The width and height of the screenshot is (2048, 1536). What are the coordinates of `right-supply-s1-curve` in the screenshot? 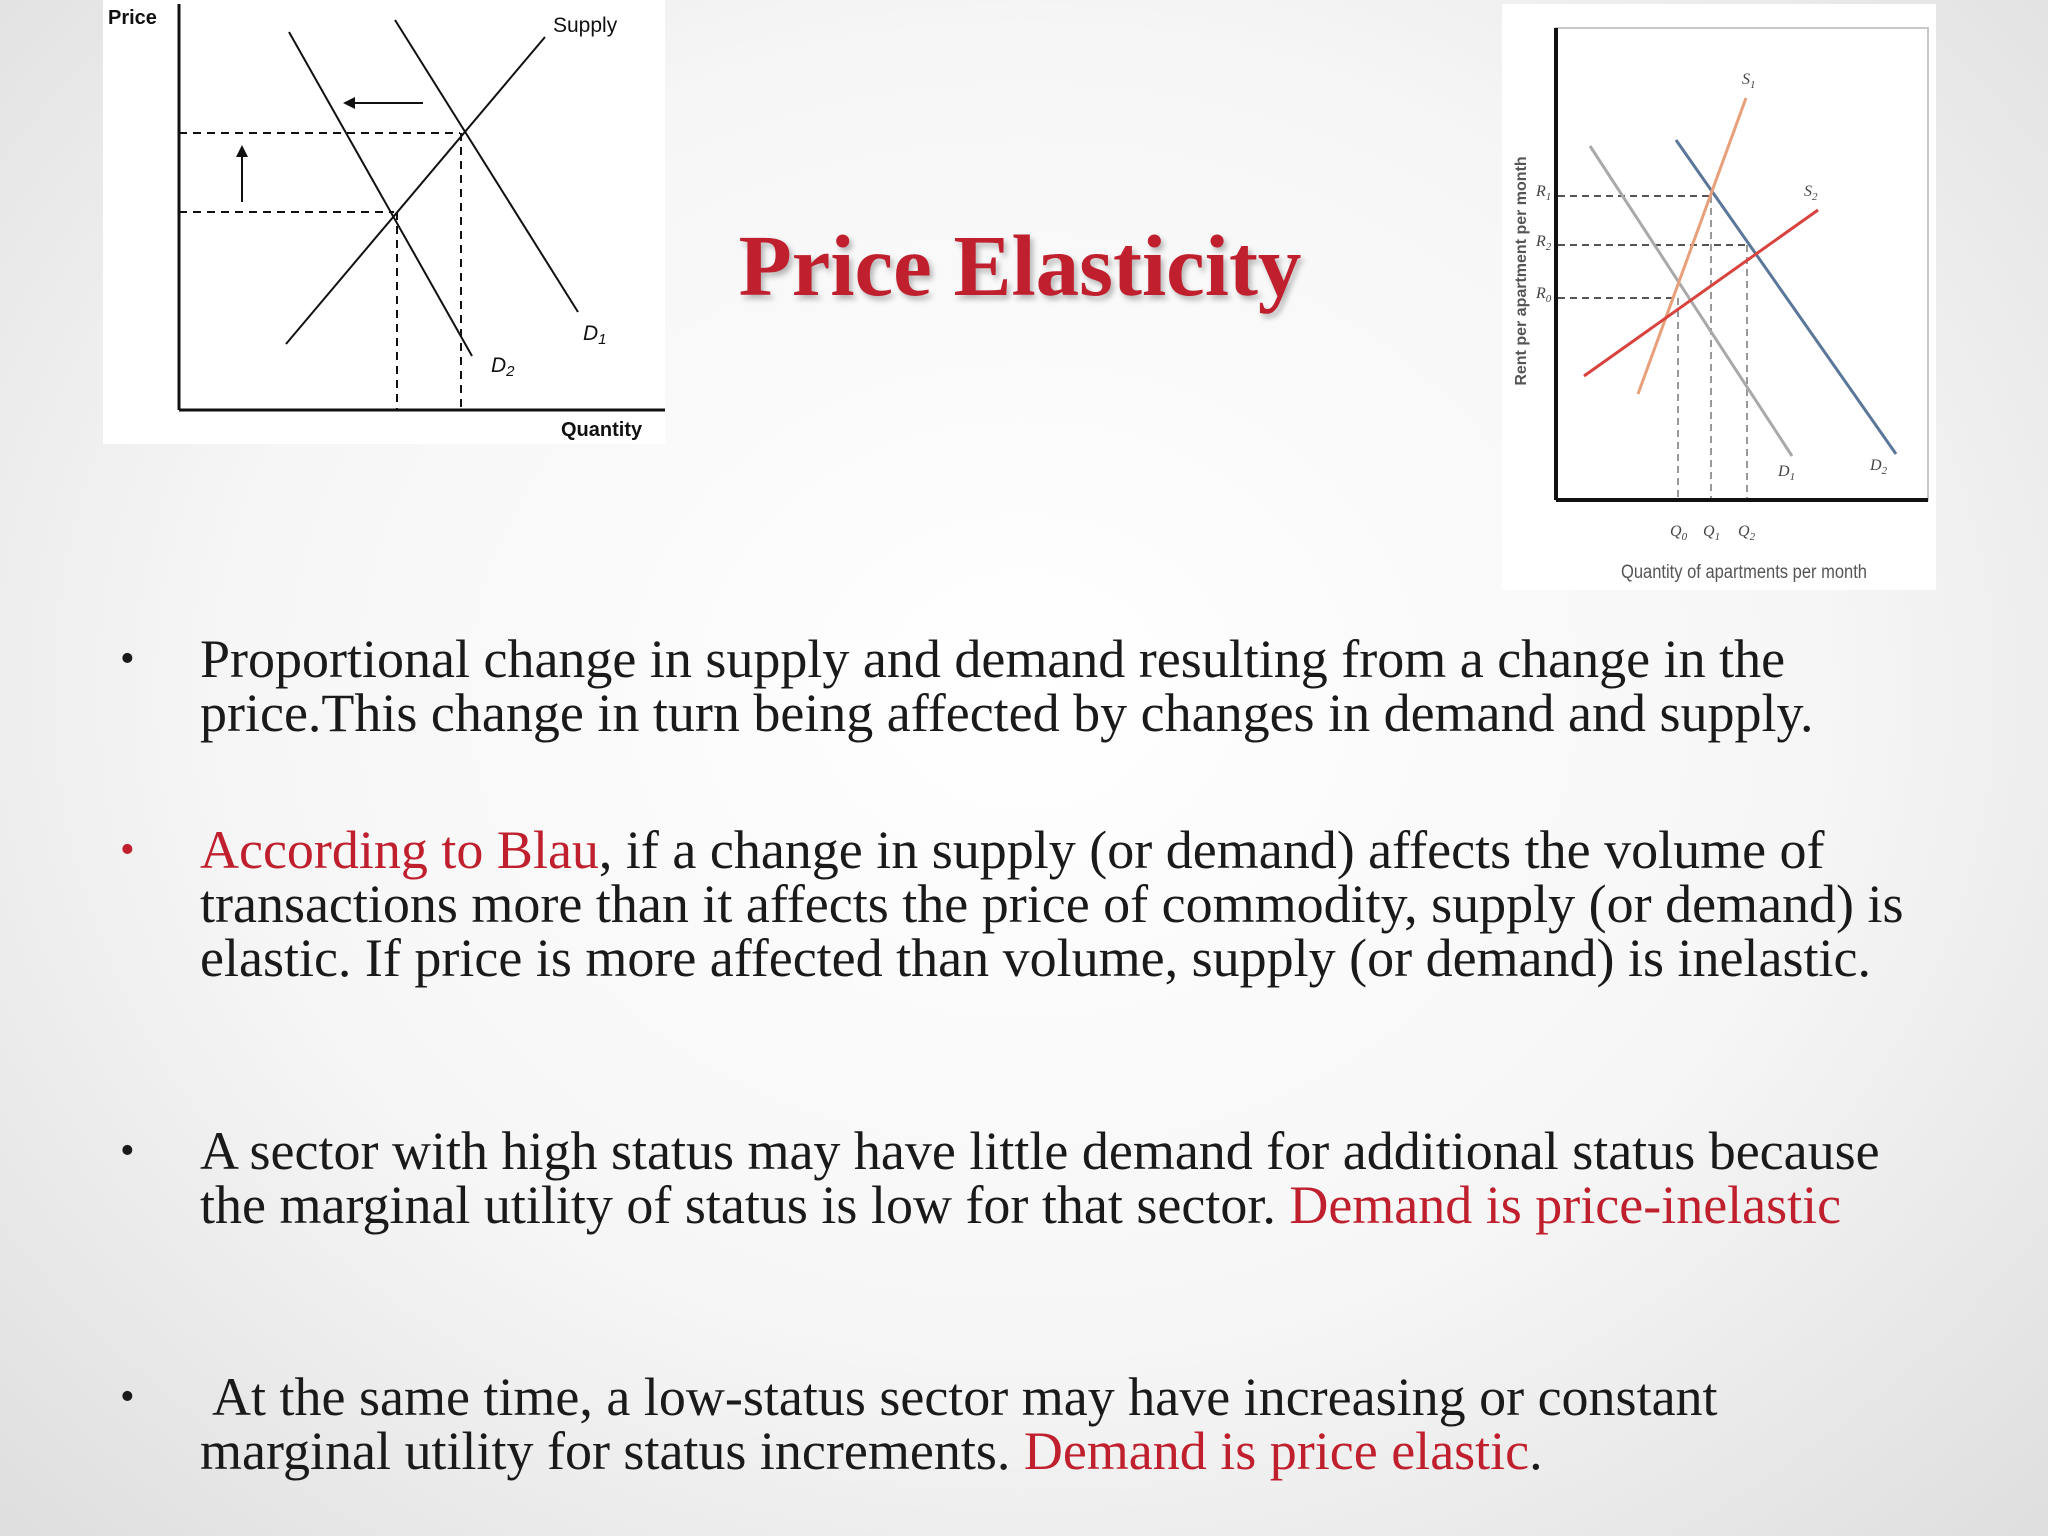 It's located at (1692, 246).